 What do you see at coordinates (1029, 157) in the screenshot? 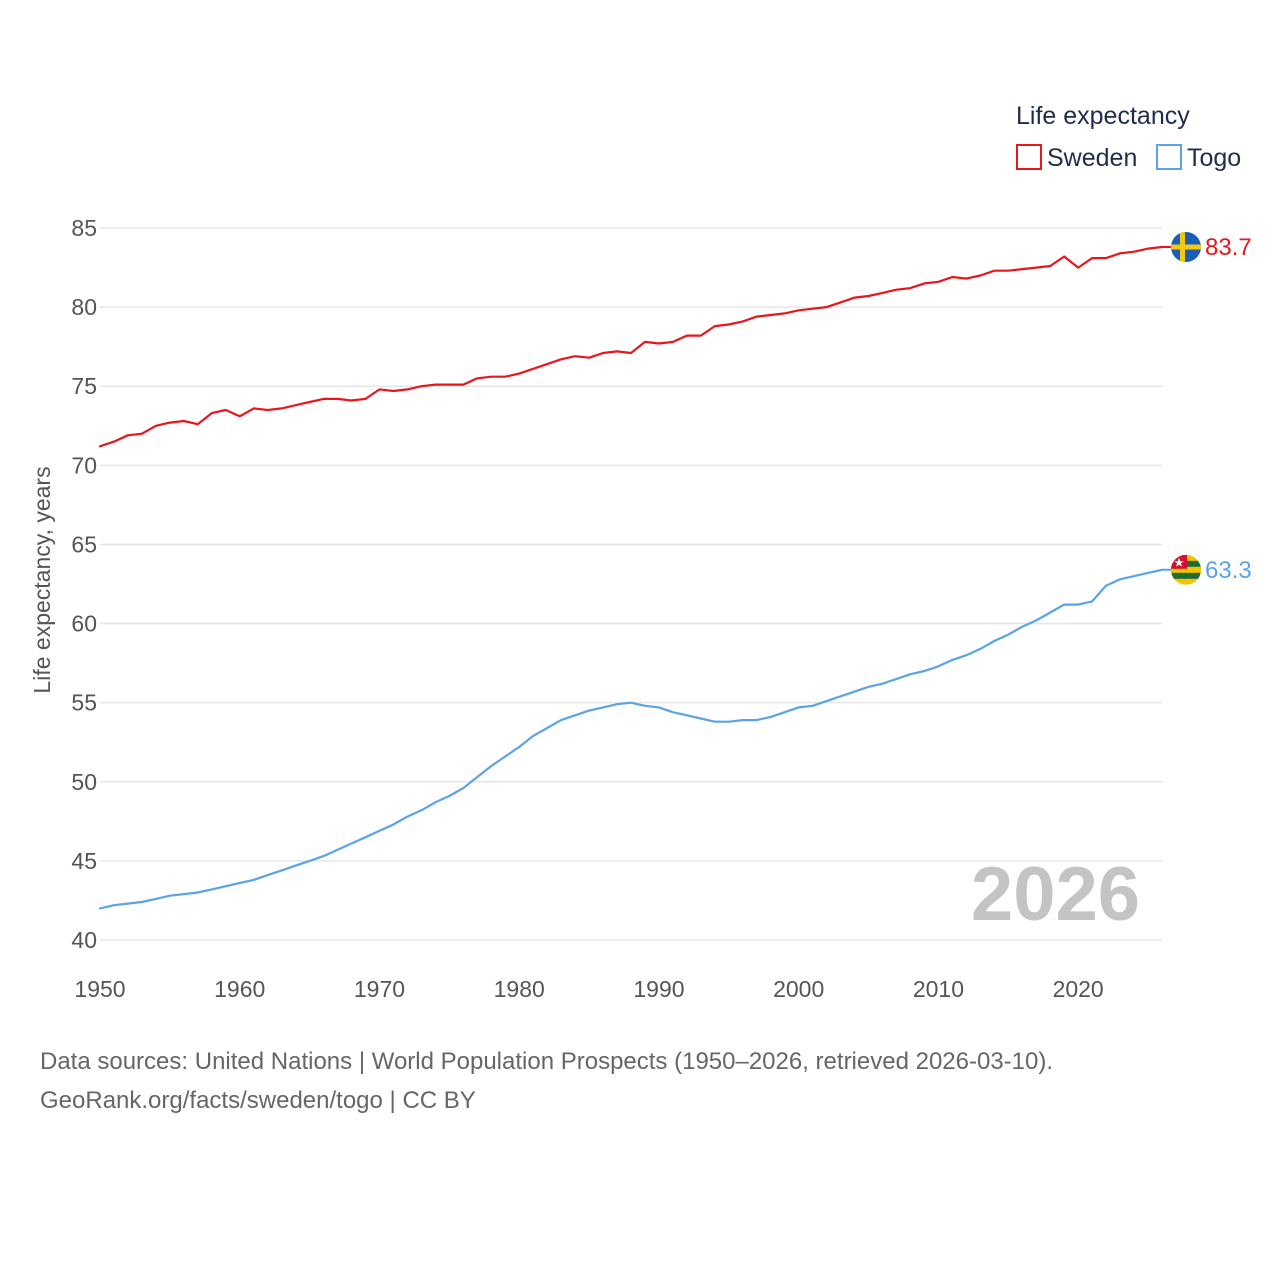
I see `legend-swatch-sweden` at bounding box center [1029, 157].